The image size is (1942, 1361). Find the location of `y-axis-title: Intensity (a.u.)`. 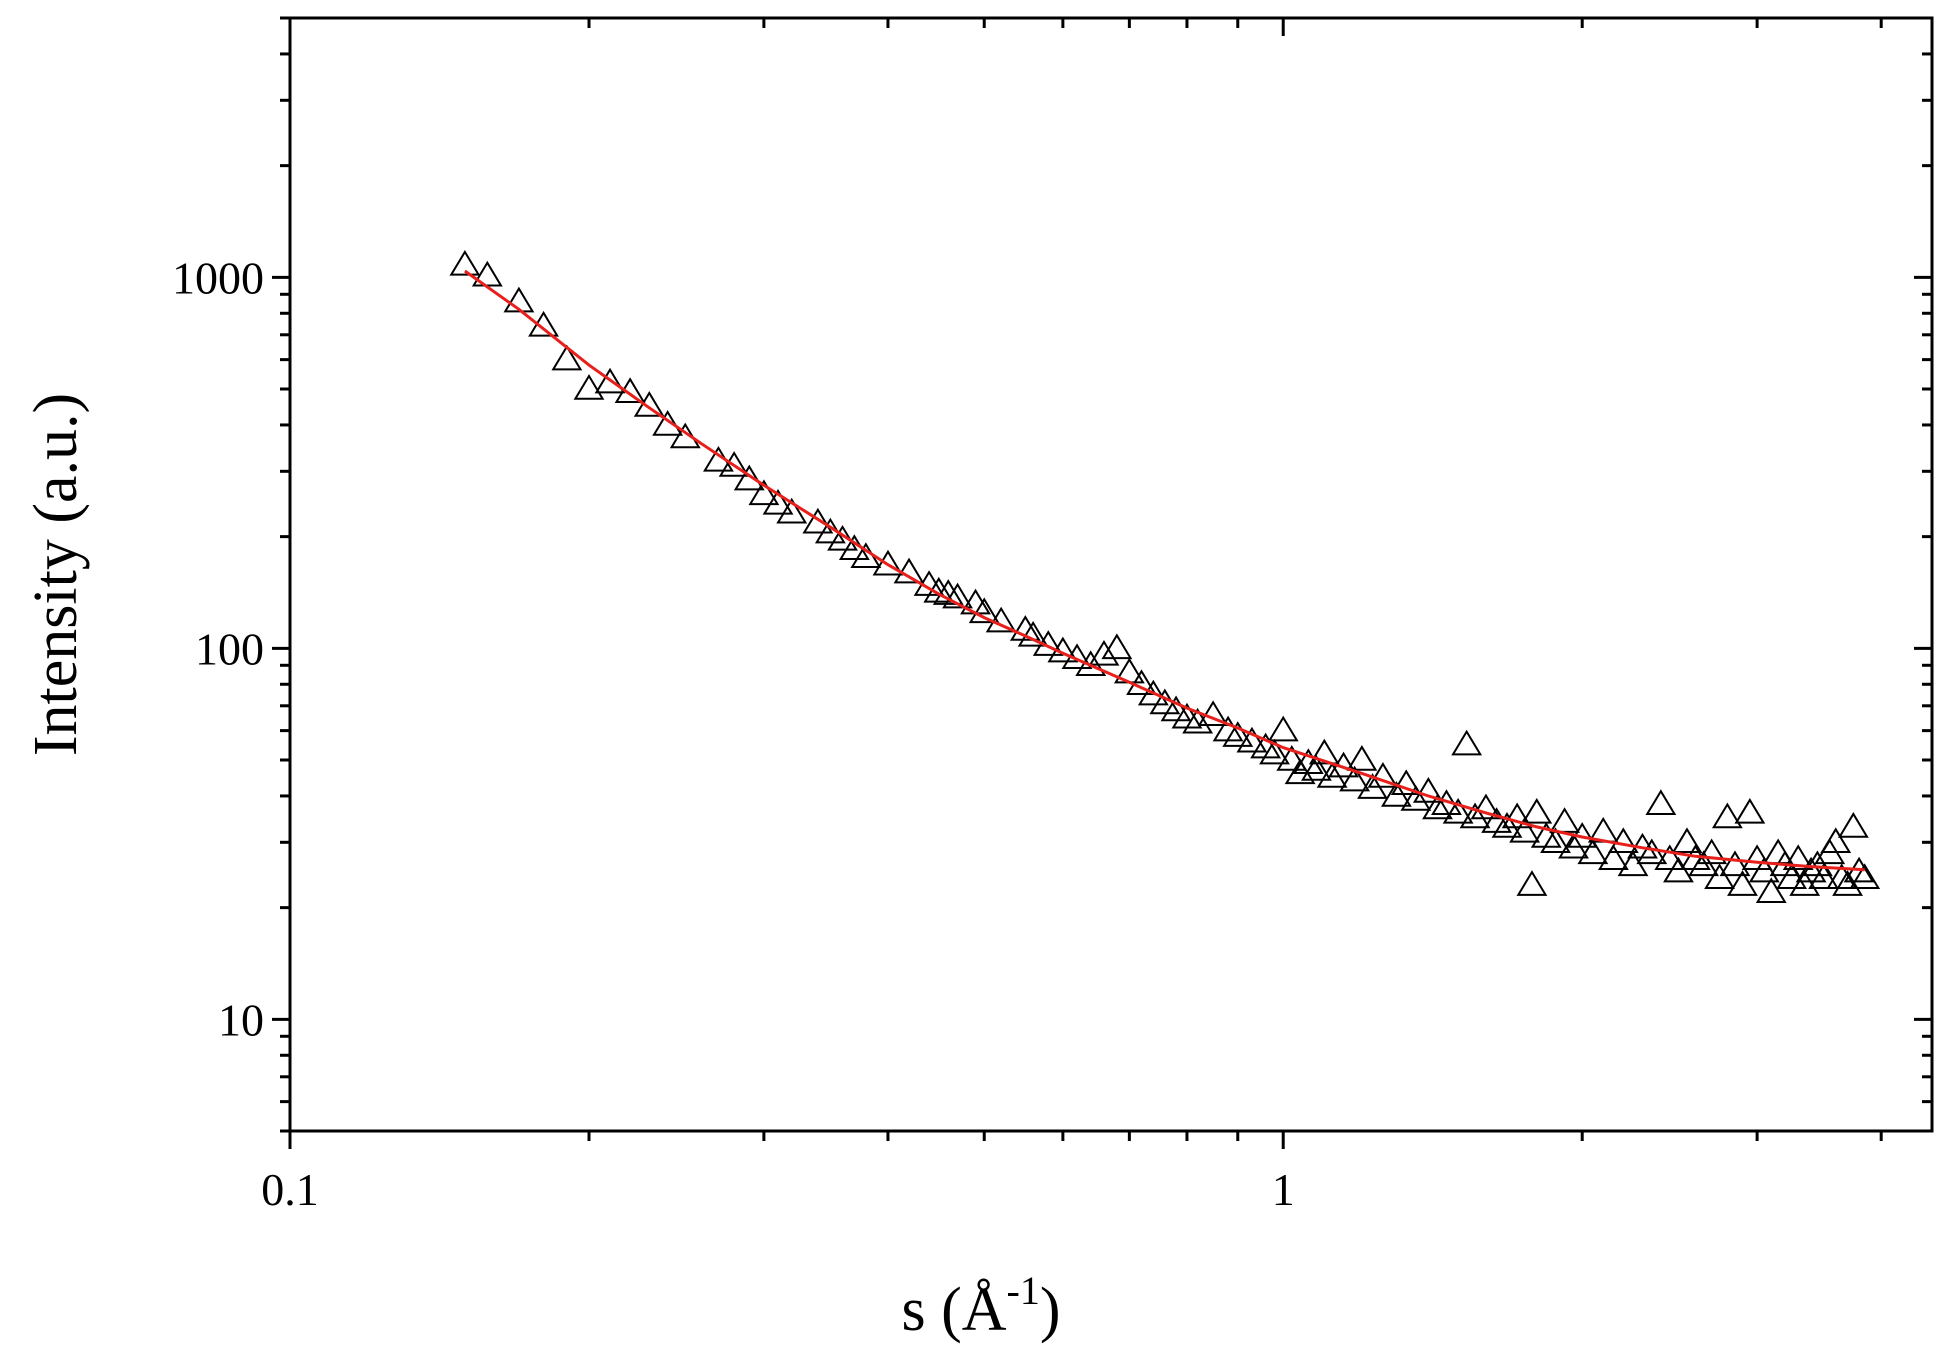

y-axis-title: Intensity (a.u.) is located at coordinates (56, 574).